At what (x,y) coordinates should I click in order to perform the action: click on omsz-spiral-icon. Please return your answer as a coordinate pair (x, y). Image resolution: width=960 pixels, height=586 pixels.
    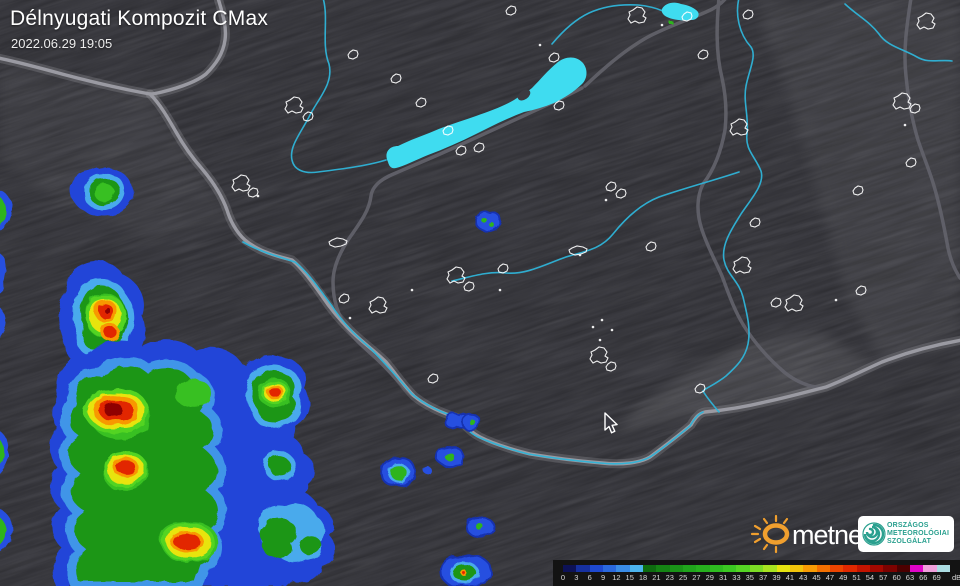
    Looking at the image, I should click on (874, 534).